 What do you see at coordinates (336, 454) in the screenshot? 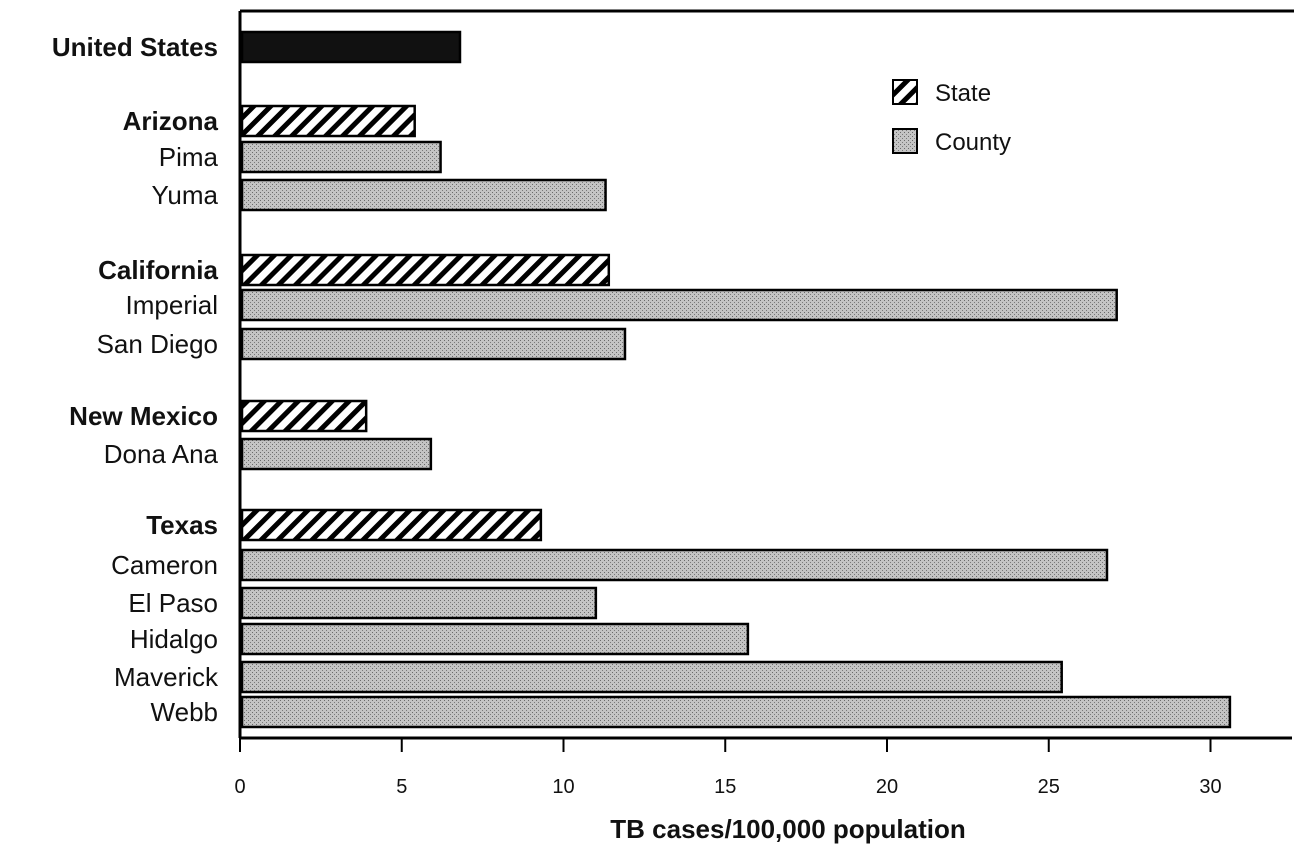
I see `bar-dona-ana` at bounding box center [336, 454].